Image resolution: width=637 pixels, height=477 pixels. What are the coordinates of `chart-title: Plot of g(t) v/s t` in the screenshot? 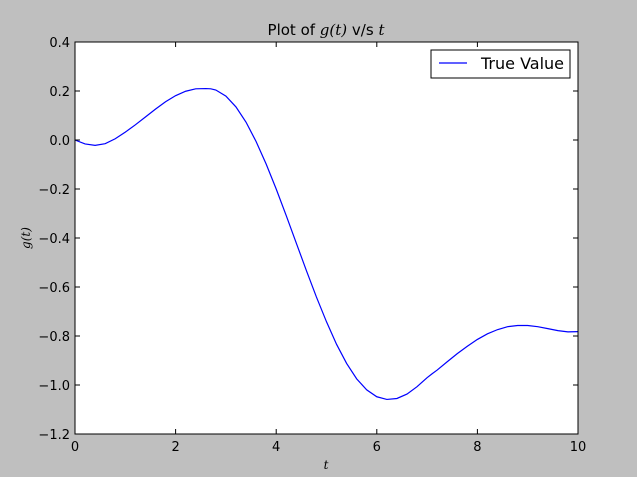 It's located at (327, 30).